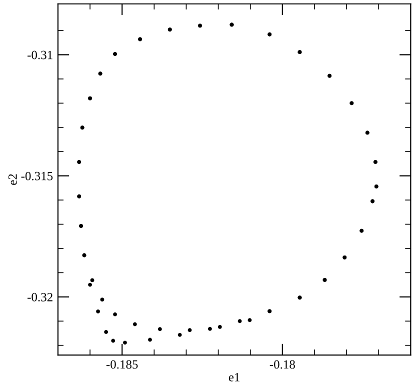 The width and height of the screenshot is (414, 388). I want to click on x-tick-label: -0.18, so click(282, 364).